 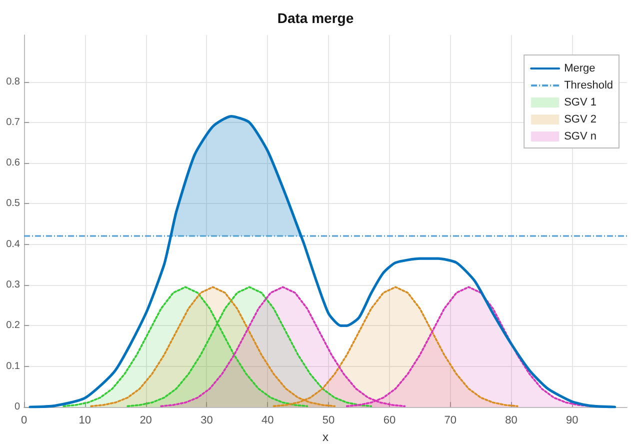 I want to click on x-tick-label: 60, so click(x=389, y=420).